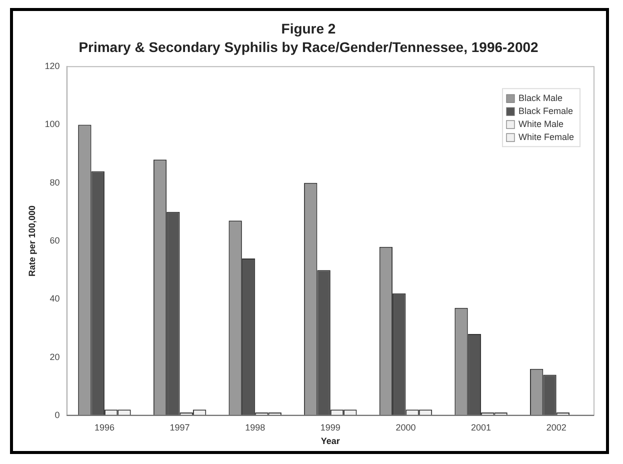  What do you see at coordinates (180, 427) in the screenshot?
I see `x-tick-label: 1997` at bounding box center [180, 427].